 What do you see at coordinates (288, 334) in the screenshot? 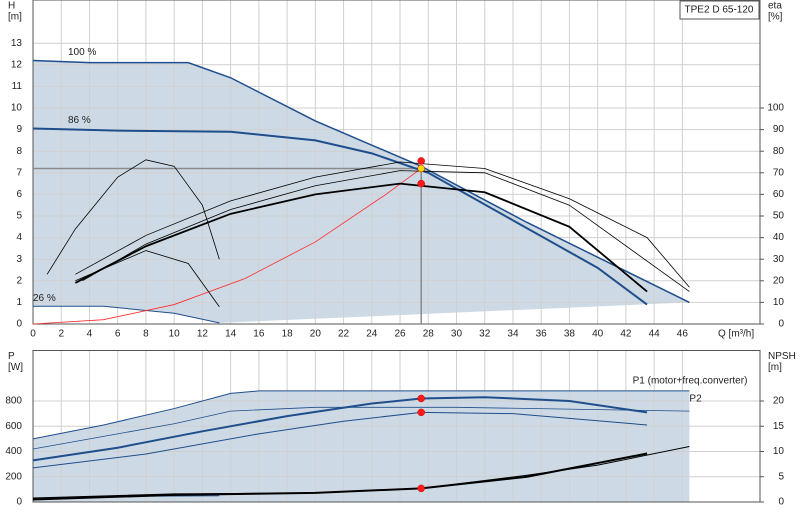
I see `x-tick-label: 18` at bounding box center [288, 334].